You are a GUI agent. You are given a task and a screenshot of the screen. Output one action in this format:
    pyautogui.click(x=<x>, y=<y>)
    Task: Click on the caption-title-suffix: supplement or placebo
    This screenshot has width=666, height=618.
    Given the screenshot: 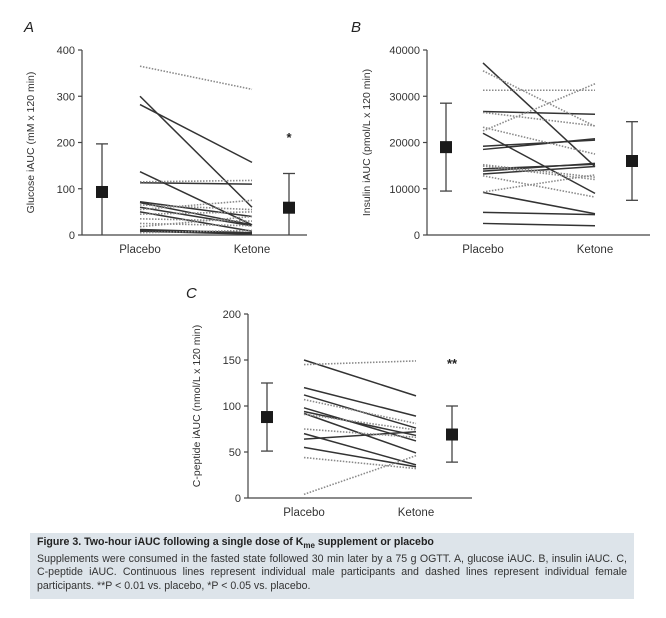 What is the action you would take?
    pyautogui.click(x=374, y=542)
    